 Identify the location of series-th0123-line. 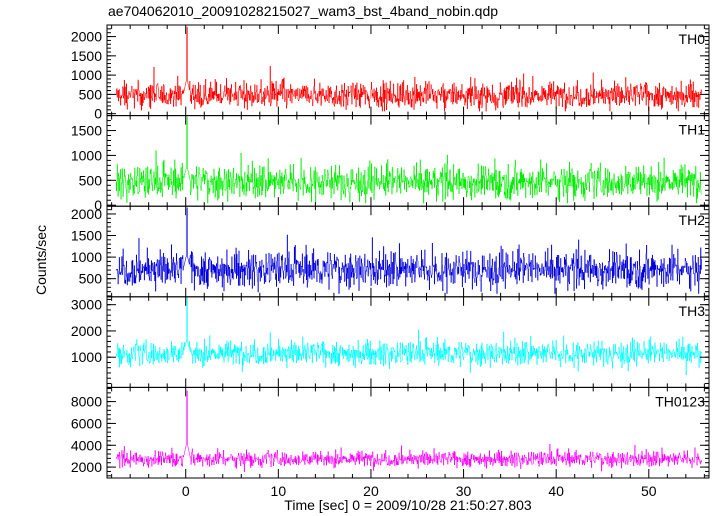
(408, 431).